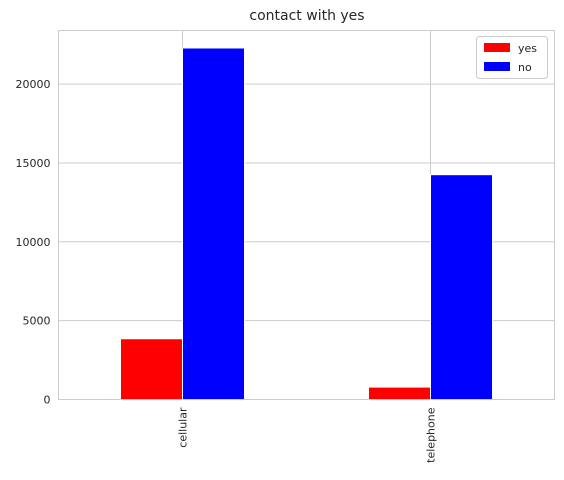 The image size is (564, 480). What do you see at coordinates (306, 16) in the screenshot?
I see `chart-title: contact with yes` at bounding box center [306, 16].